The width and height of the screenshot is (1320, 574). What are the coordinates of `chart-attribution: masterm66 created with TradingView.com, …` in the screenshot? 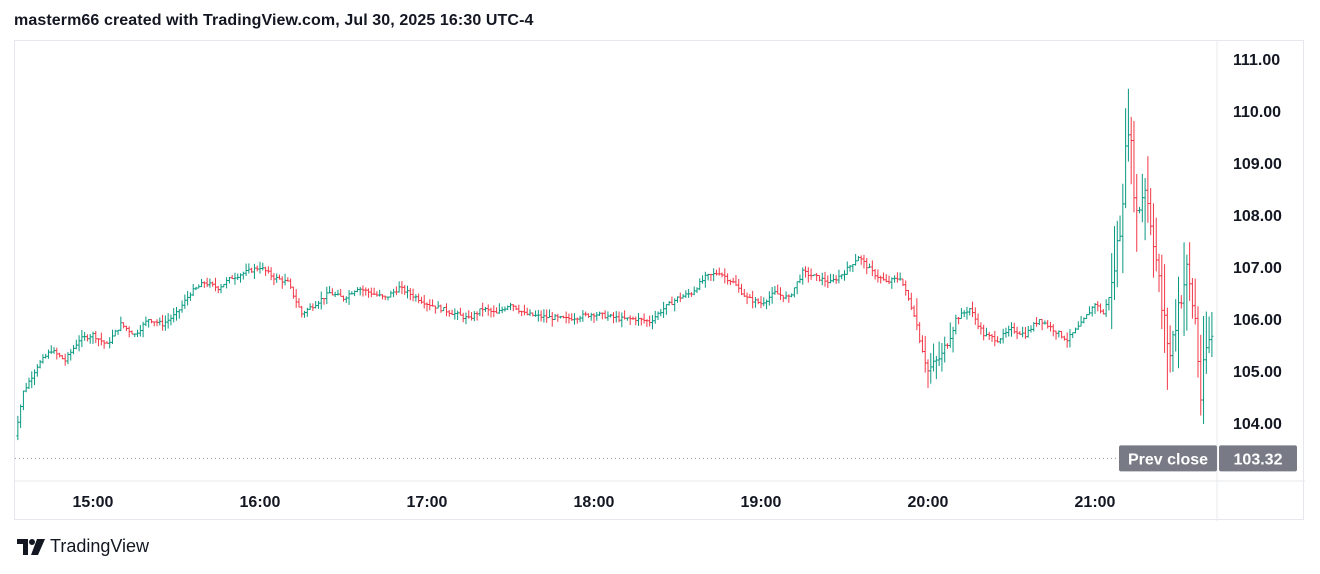 It's located at (274, 20).